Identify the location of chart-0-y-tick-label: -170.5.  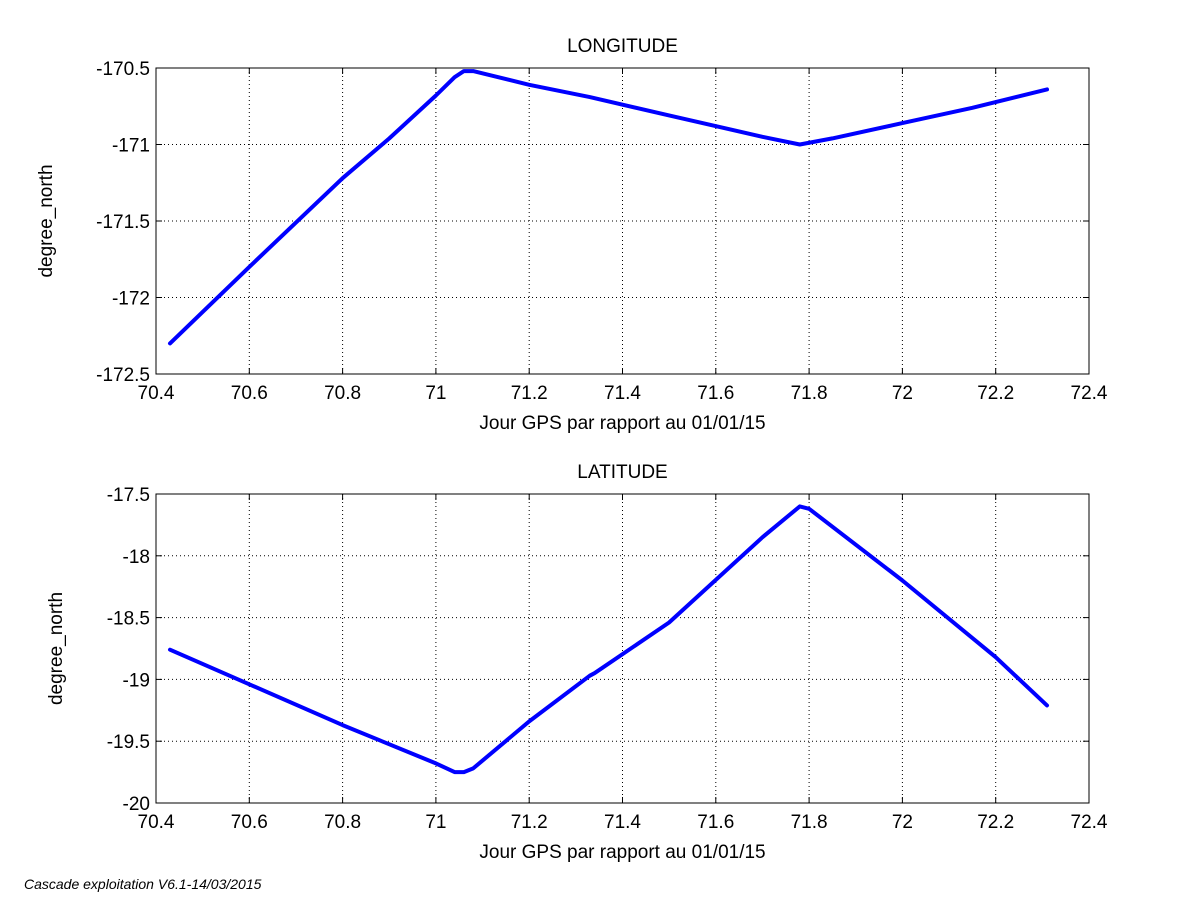
(123, 69).